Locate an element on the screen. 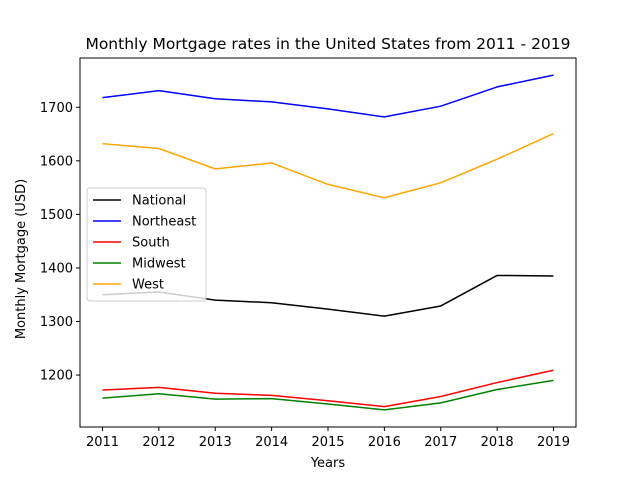 The image size is (640, 480). x-tick-label: 2015 is located at coordinates (327, 442).